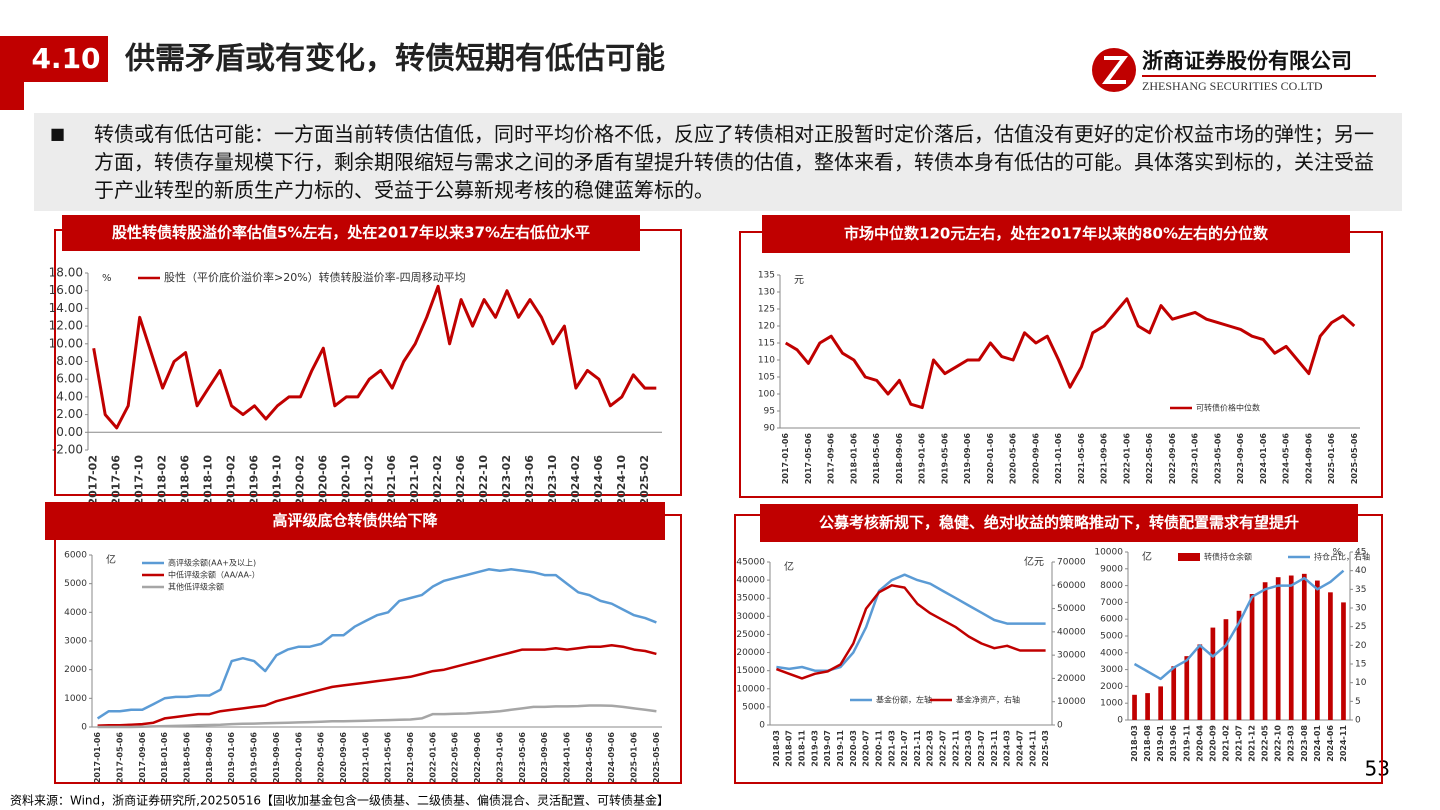 Image resolution: width=1440 pixels, height=810 pixels. Describe the element at coordinates (212, 563) in the screenshot. I see `legend-label: 高评级余额(AA+及以上)` at that location.